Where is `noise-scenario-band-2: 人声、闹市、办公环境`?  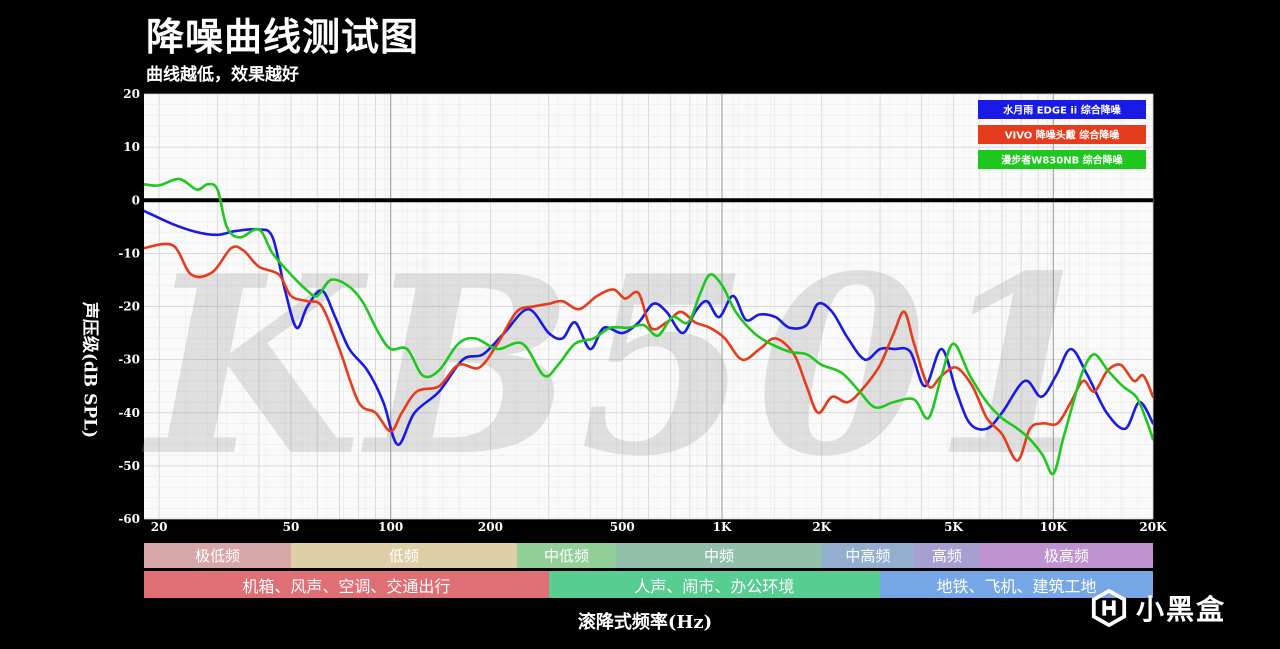
noise-scenario-band-2: 人声、闹市、办公环境 is located at coordinates (714, 584).